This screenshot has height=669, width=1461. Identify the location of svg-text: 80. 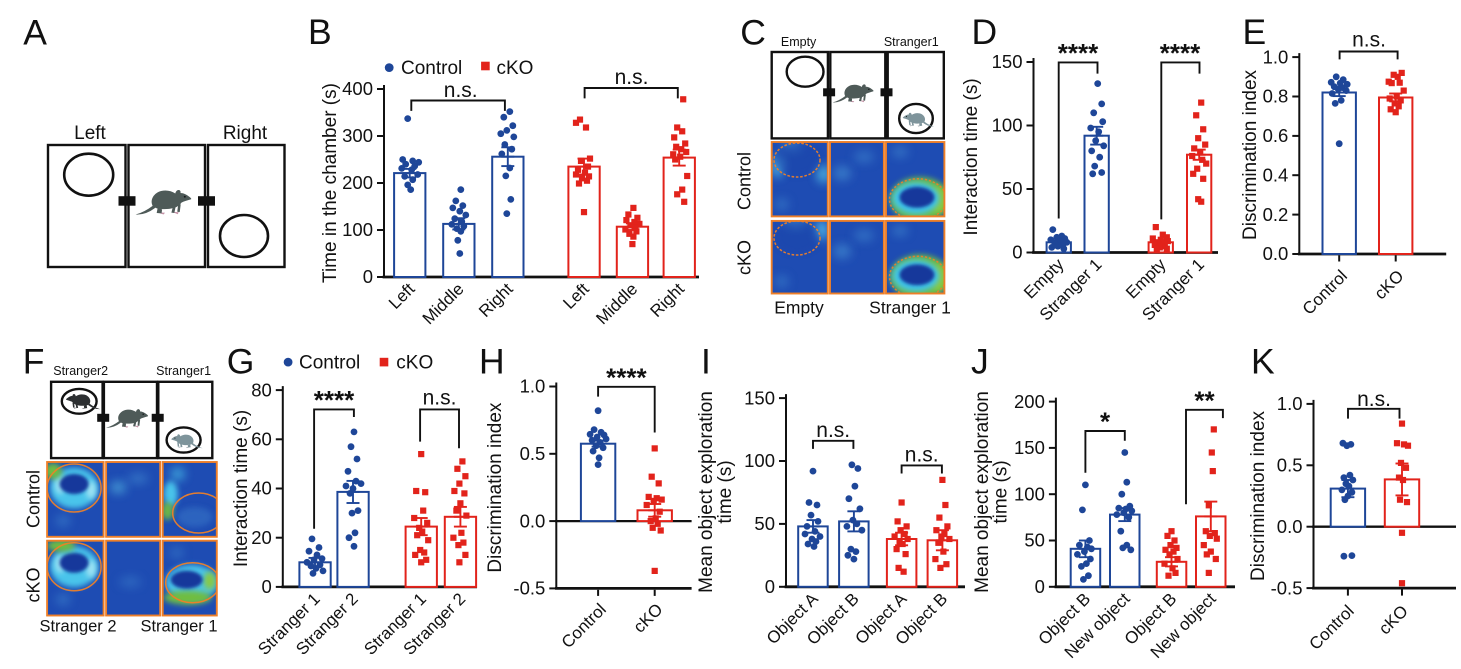
(261, 389).